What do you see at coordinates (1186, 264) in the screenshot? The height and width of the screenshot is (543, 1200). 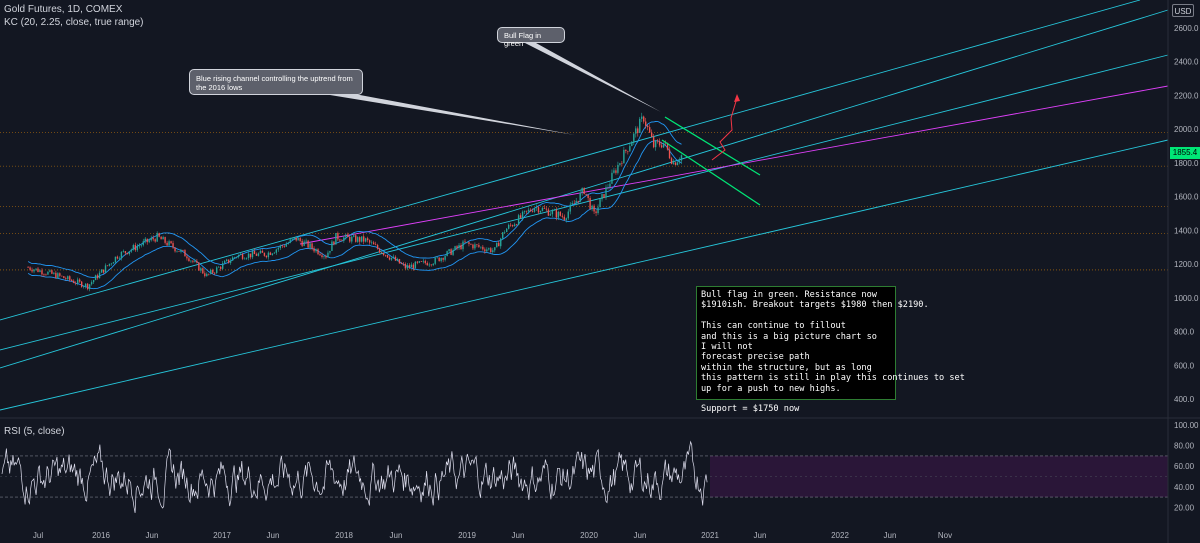 I see `y-tick-label: 1200.0` at bounding box center [1186, 264].